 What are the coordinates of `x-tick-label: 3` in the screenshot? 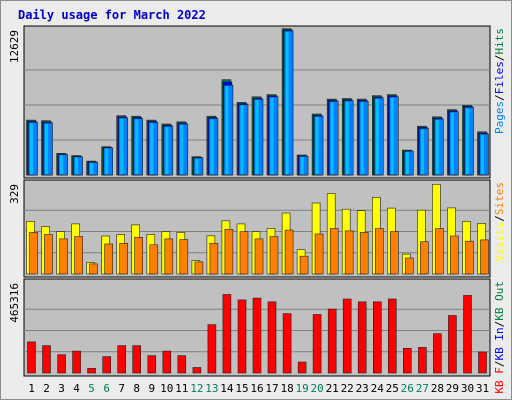 It's located at (61, 388).